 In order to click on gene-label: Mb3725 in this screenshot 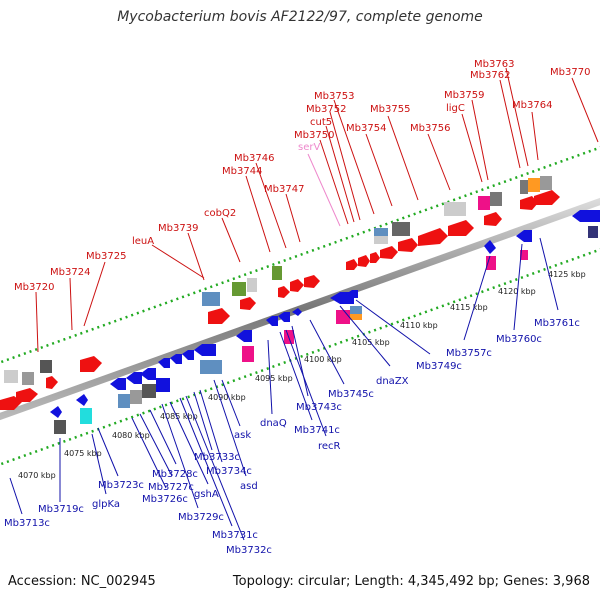, I will do `click(106, 256)`.